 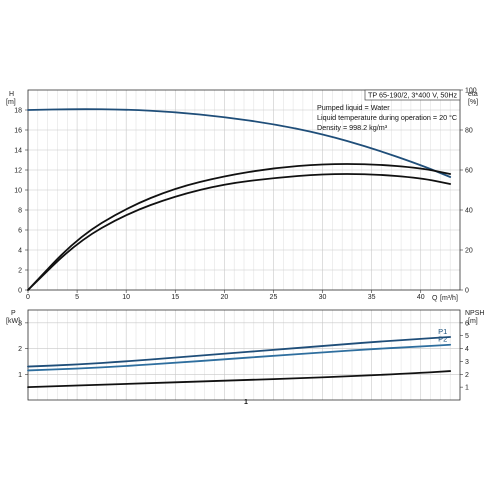 What do you see at coordinates (469, 211) in the screenshot?
I see `upper-right-tick-label: 40` at bounding box center [469, 211].